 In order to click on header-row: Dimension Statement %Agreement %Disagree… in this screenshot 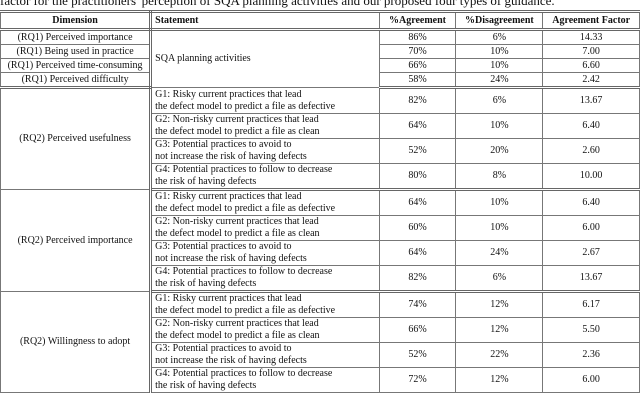, I will do `click(320, 20)`.